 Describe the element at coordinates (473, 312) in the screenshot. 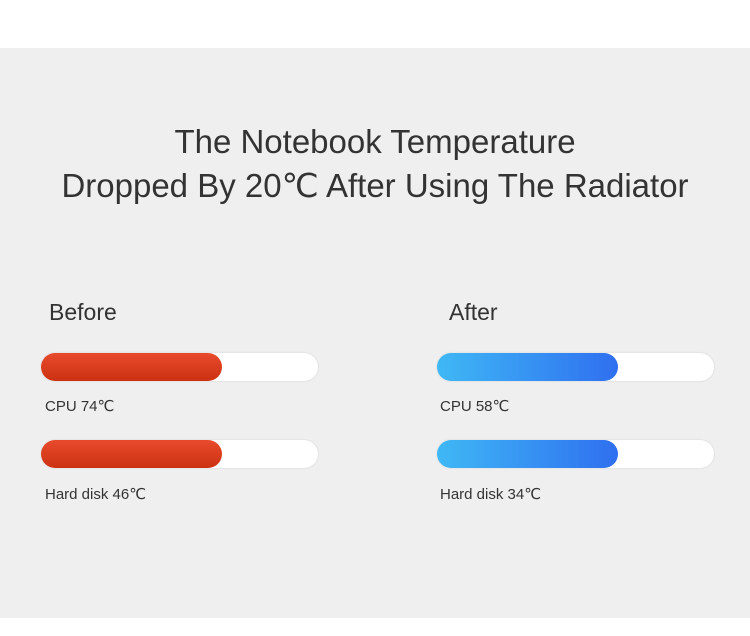

I see `panel-heading: After` at that location.